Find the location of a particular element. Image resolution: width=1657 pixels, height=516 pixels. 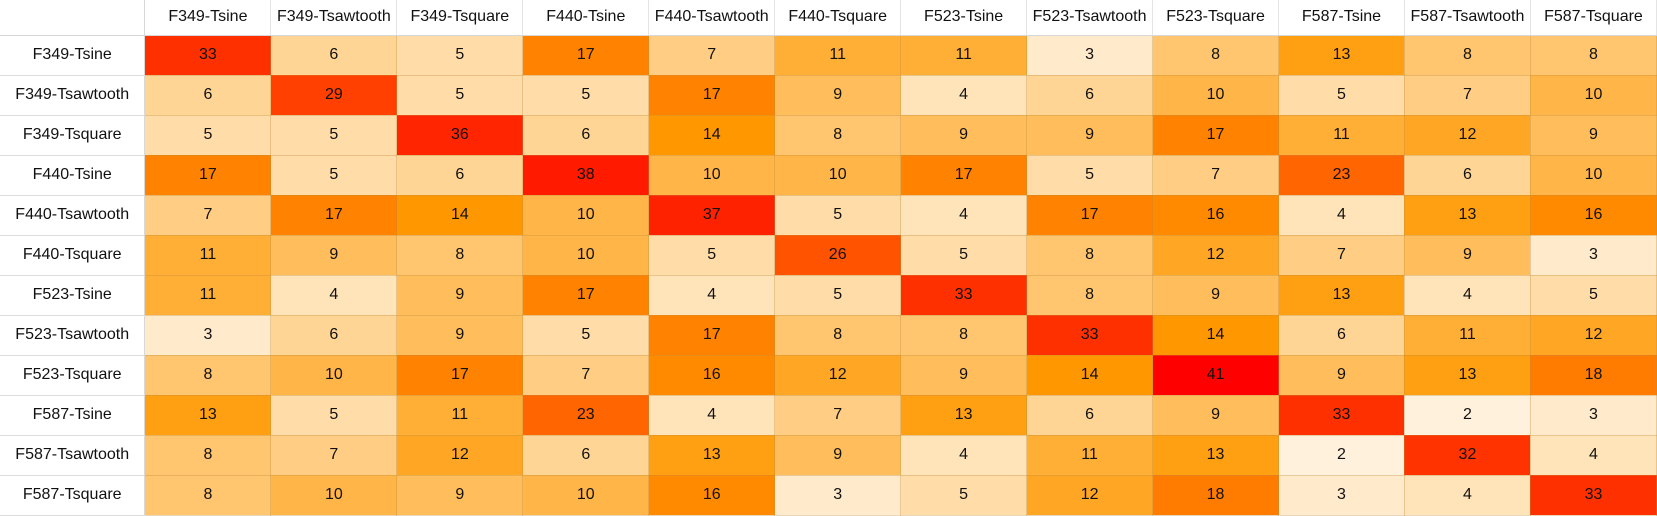

table-row: F349-Tsawtooth 6 29 5 5 17 9 4 6 10 5 7 10 is located at coordinates (828, 95).